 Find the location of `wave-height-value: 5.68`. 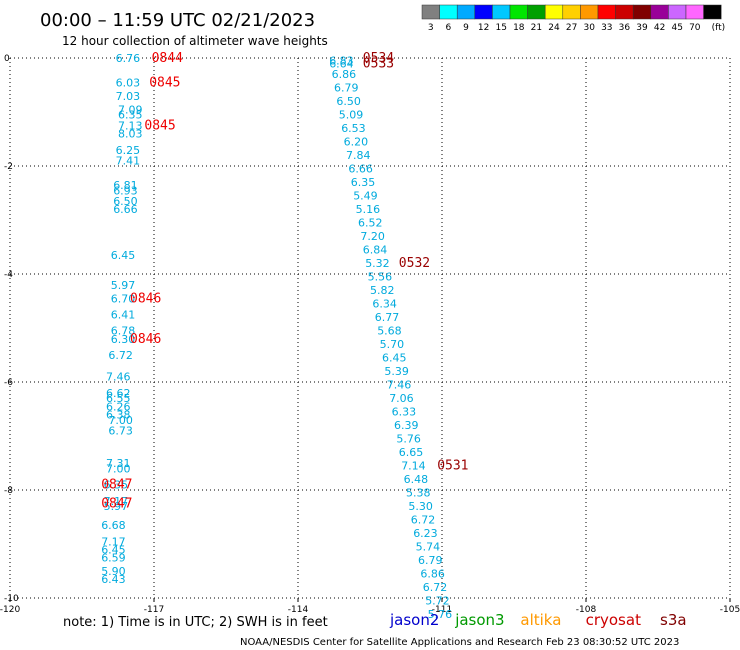

wave-height-value: 5.68 is located at coordinates (389, 331).